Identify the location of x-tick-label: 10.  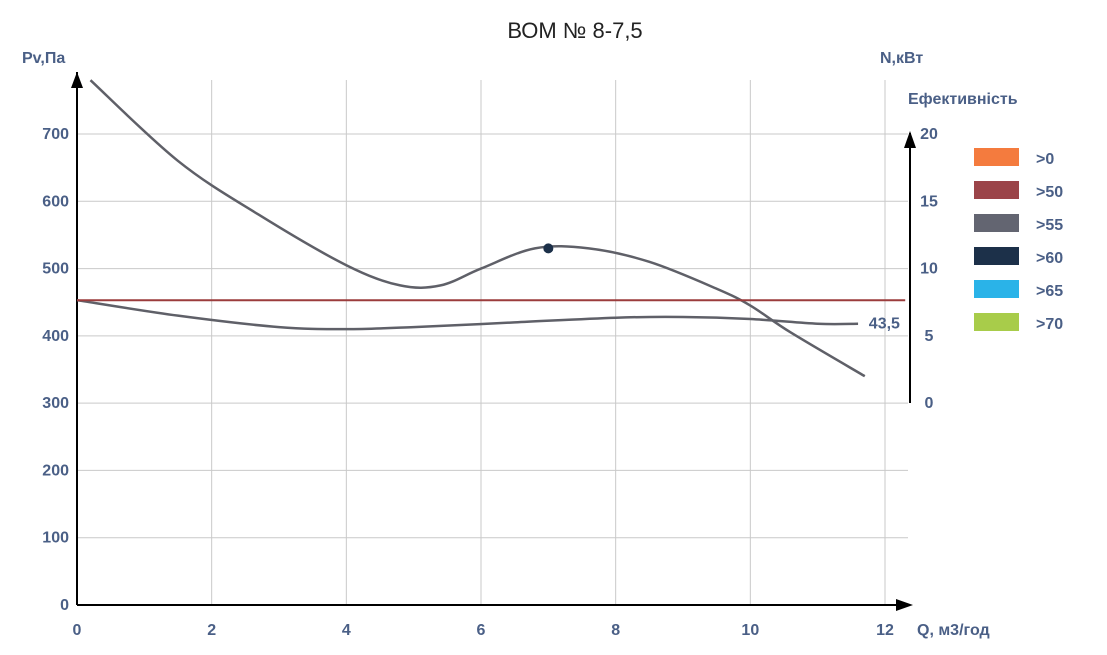
(750, 630).